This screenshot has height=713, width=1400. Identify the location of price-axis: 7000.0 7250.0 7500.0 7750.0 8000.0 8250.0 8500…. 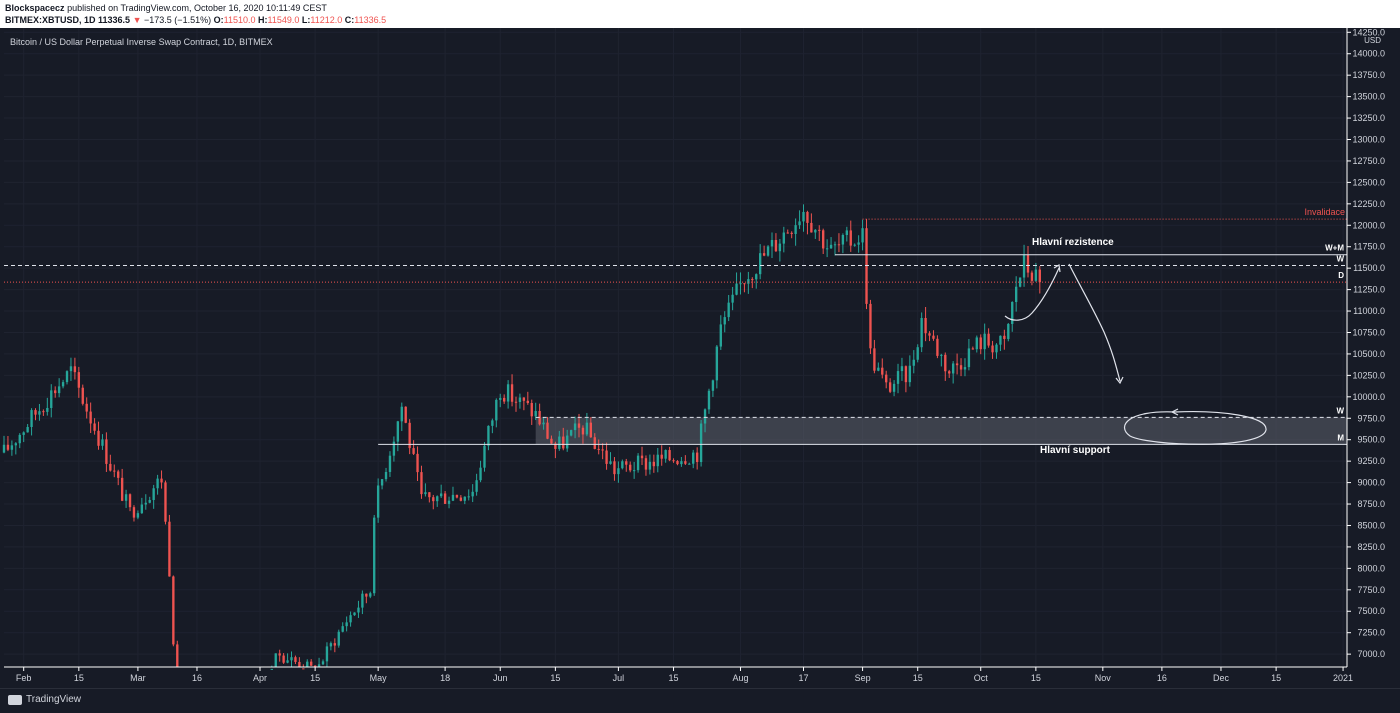
(1373, 358).